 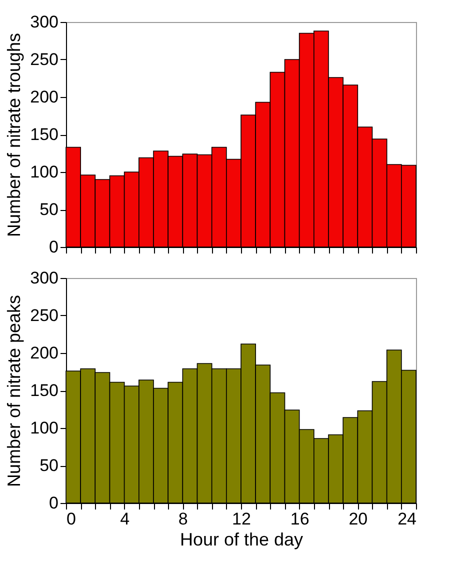 What do you see at coordinates (300, 519) in the screenshot?
I see `x-tick-label: 16` at bounding box center [300, 519].